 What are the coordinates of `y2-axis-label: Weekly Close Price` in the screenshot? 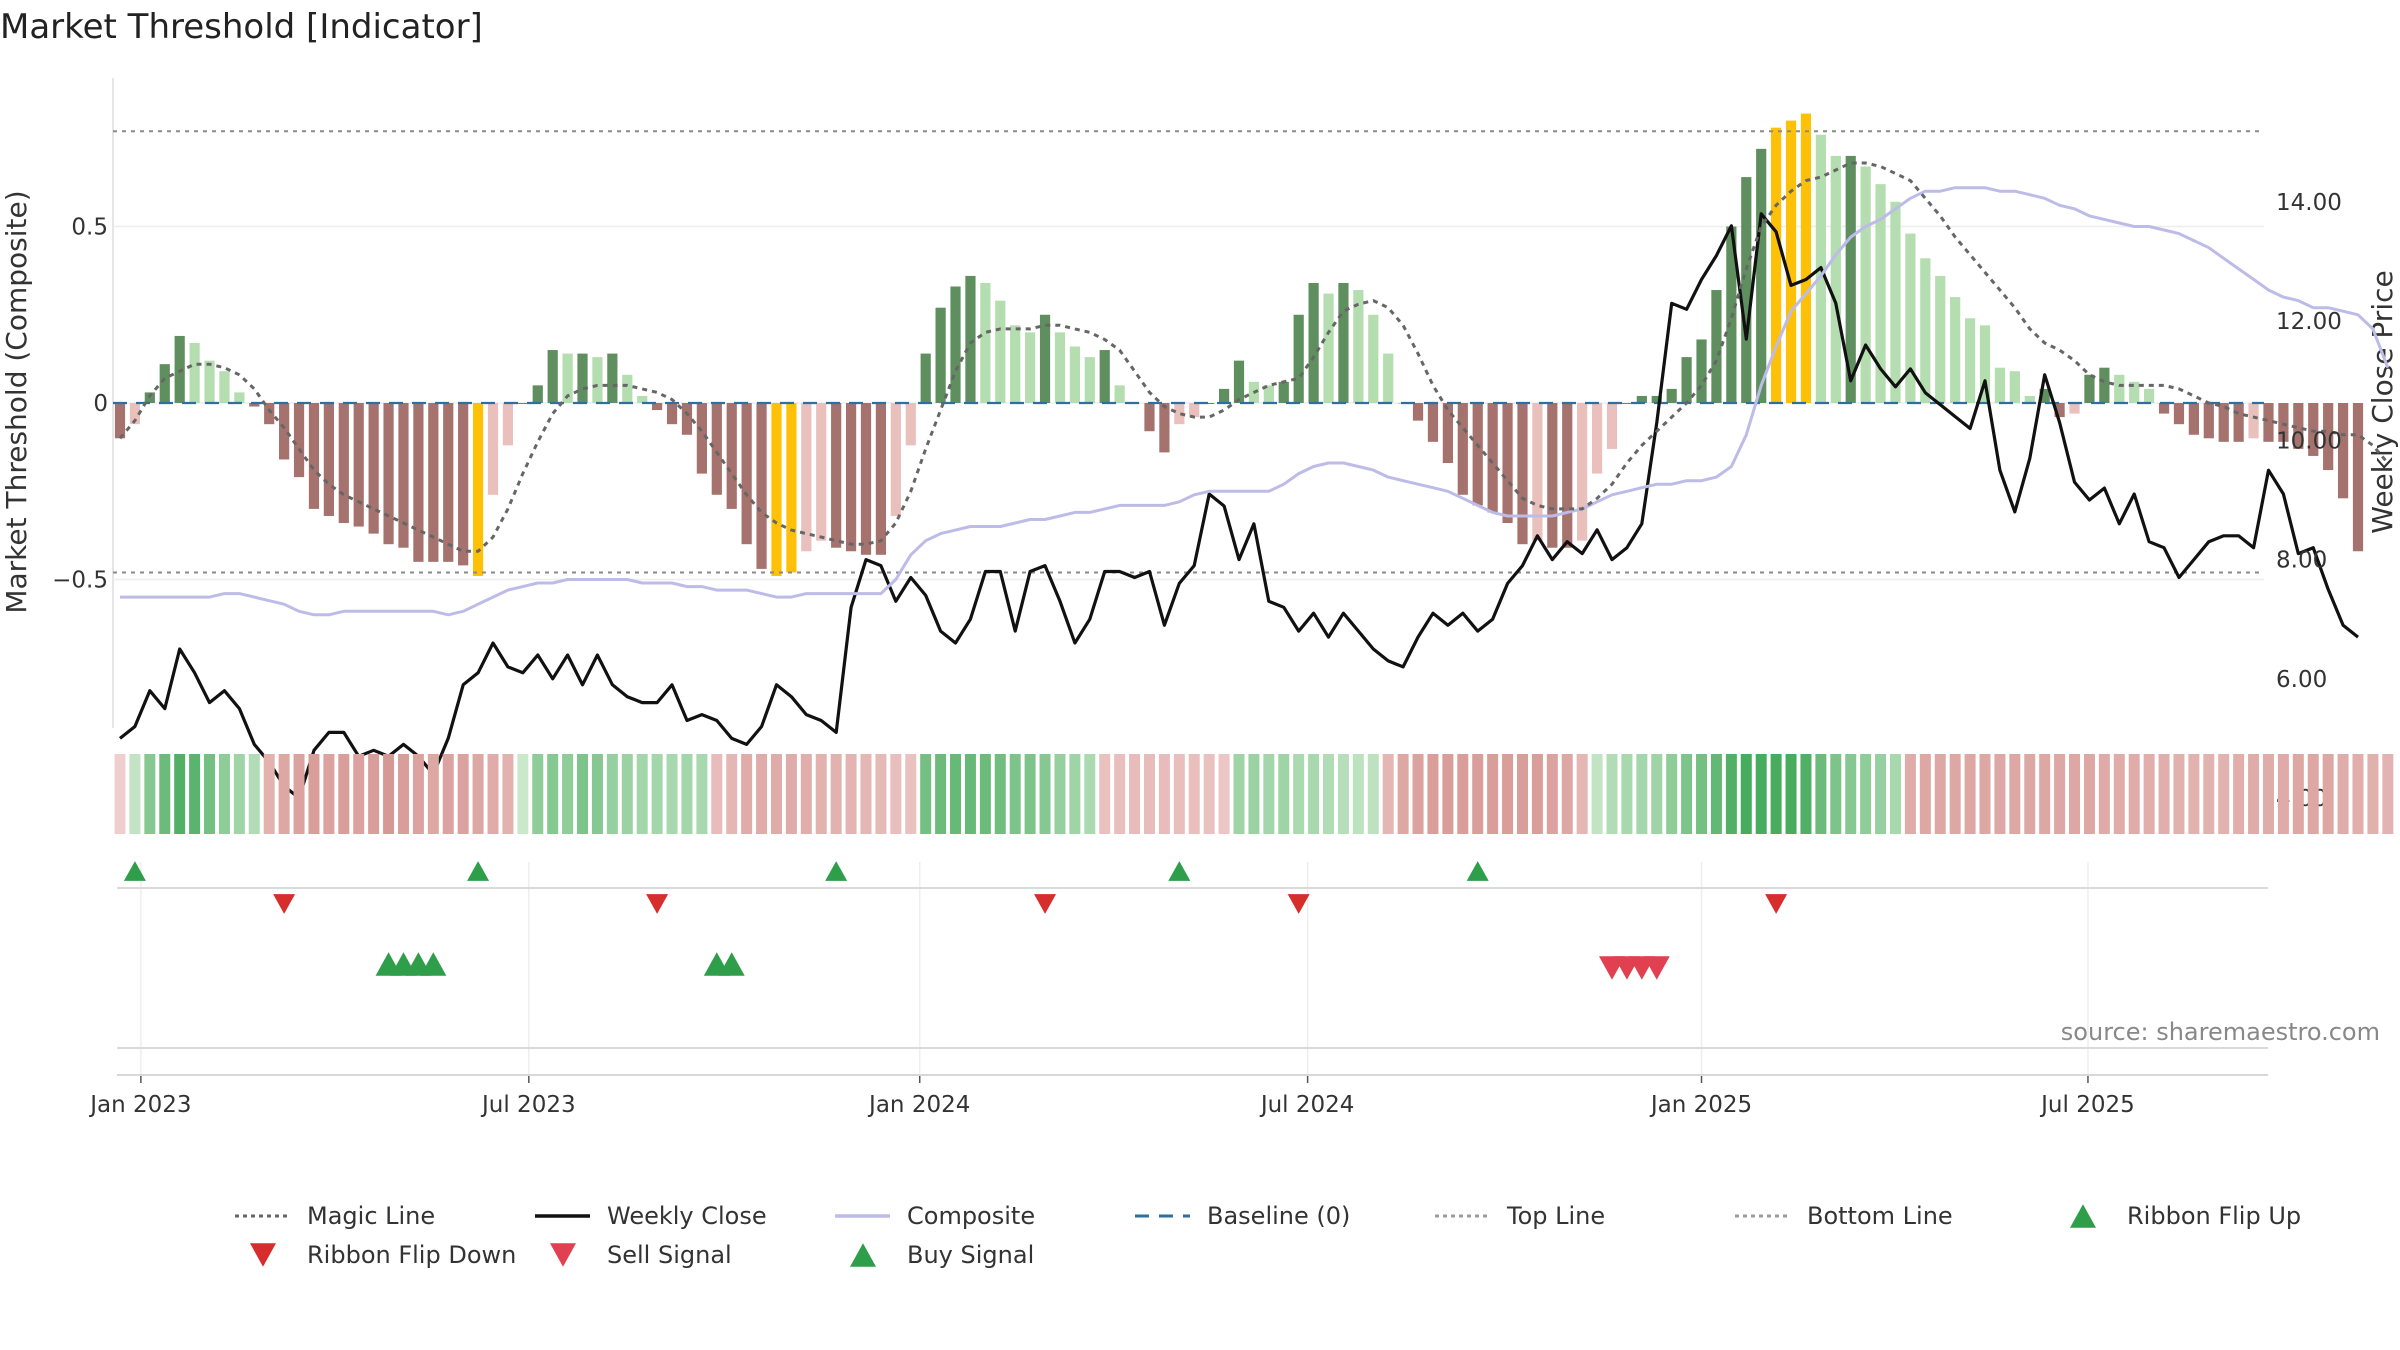 It's located at (2382, 401).